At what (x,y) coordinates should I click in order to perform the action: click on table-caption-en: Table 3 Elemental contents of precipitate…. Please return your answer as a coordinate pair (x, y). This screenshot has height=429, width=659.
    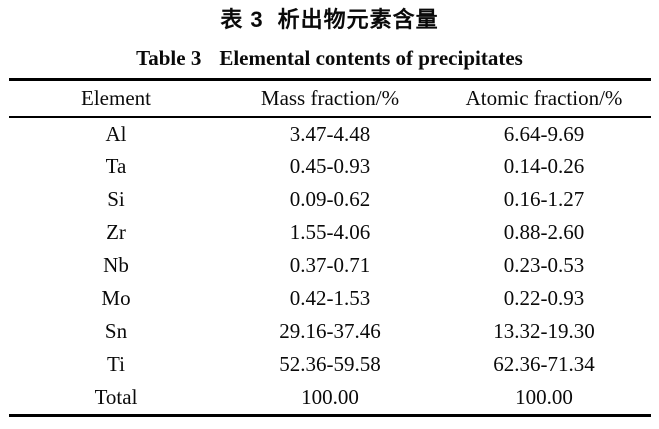
    Looking at the image, I should click on (329, 58).